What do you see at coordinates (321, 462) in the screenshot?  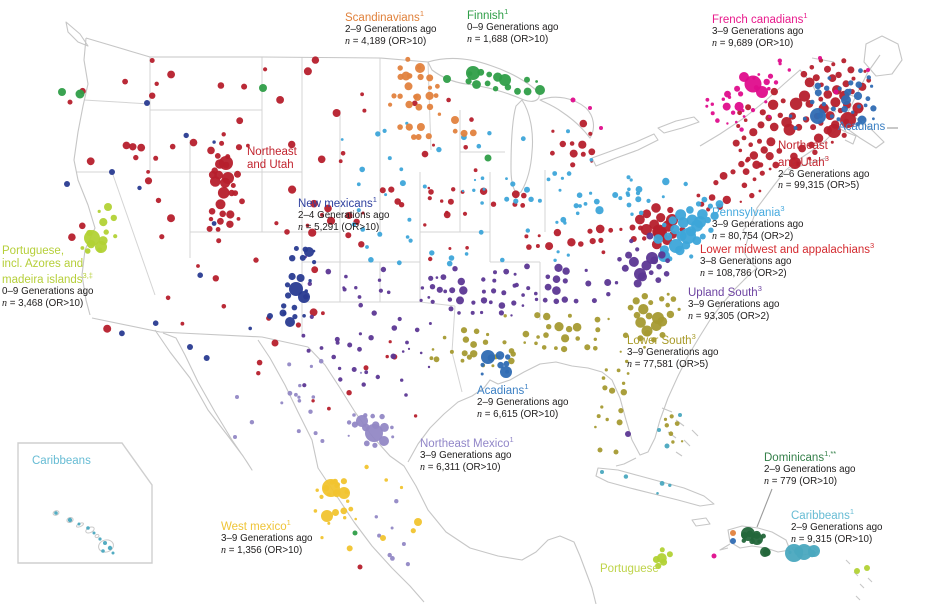 I see `dots-northeast-mexico` at bounding box center [321, 462].